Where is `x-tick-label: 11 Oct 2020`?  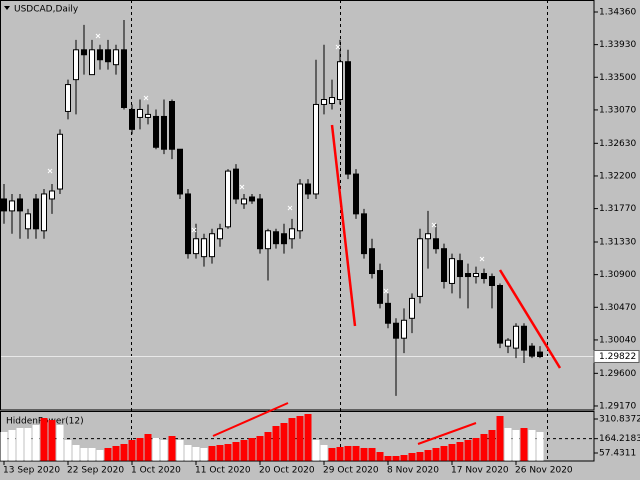
x-tick-label: 11 Oct 2020 is located at coordinates (223, 471).